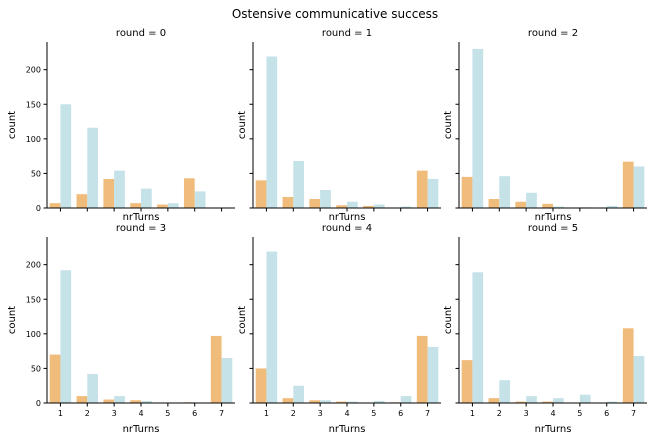 The height and width of the screenshot is (441, 655). What do you see at coordinates (141, 228) in the screenshot?
I see `panel-title: round = 3` at bounding box center [141, 228].